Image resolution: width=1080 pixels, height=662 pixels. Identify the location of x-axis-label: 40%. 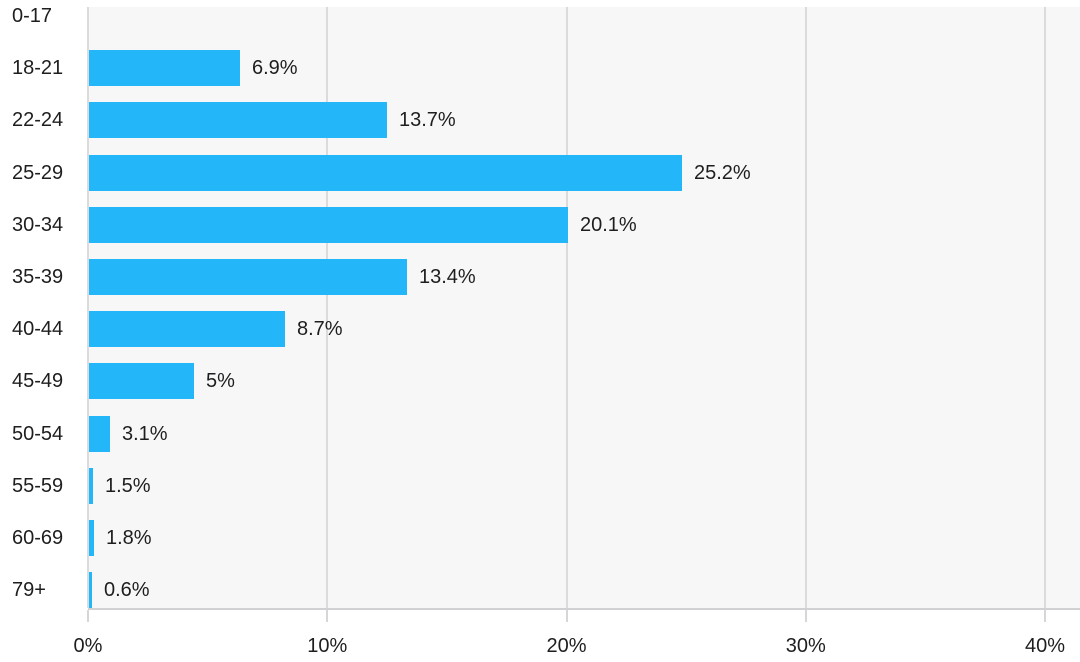
(1045, 646).